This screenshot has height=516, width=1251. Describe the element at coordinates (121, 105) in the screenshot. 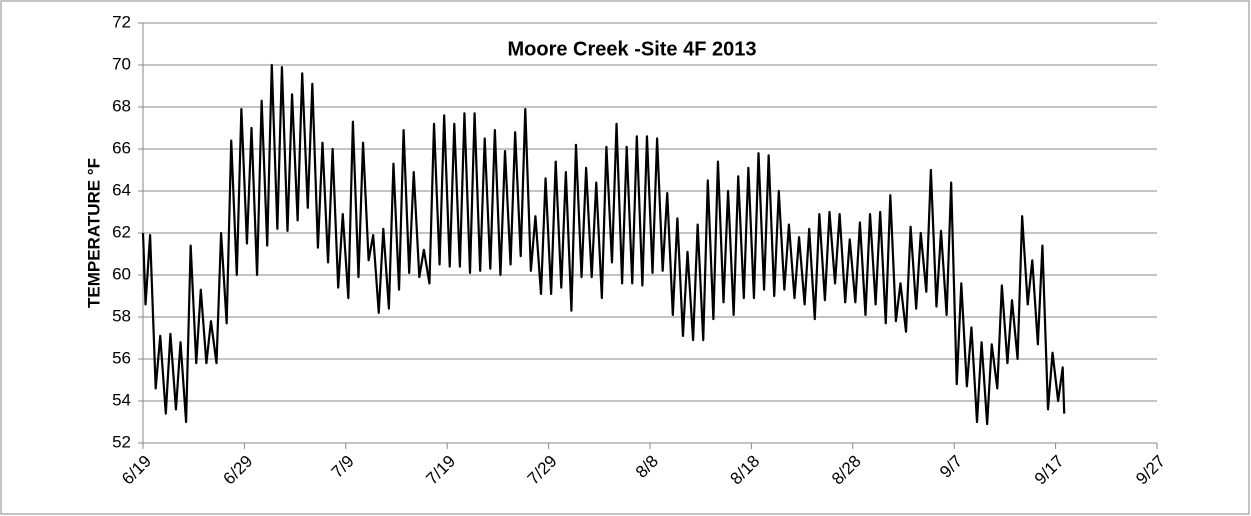

I see `y-tick-label: 68` at that location.